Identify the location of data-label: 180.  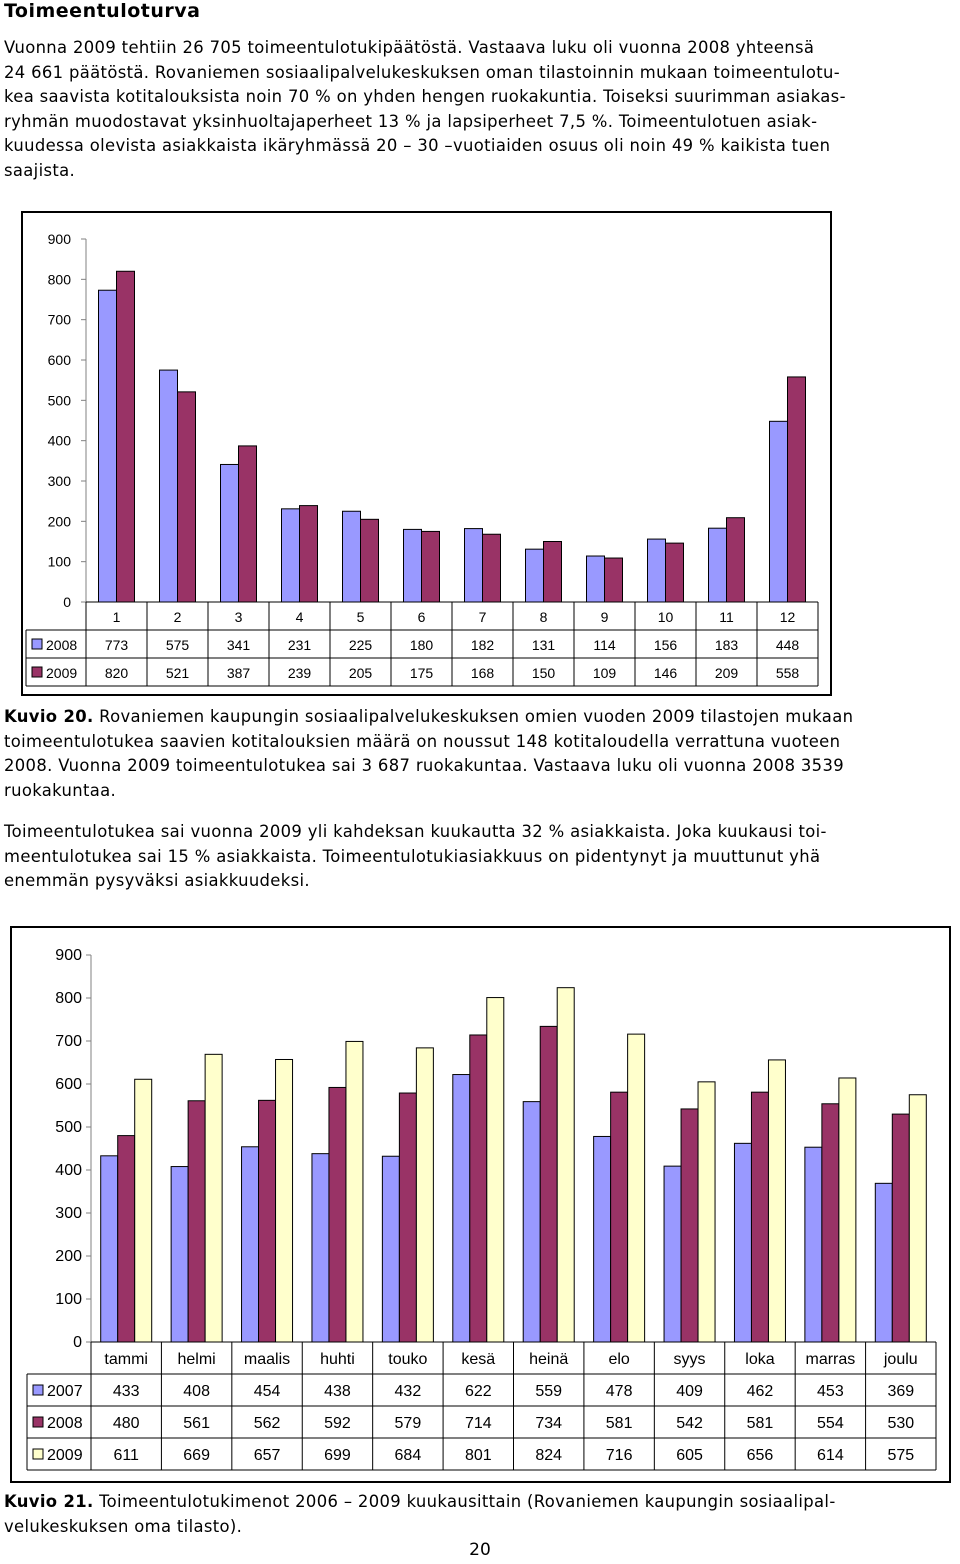
(422, 645).